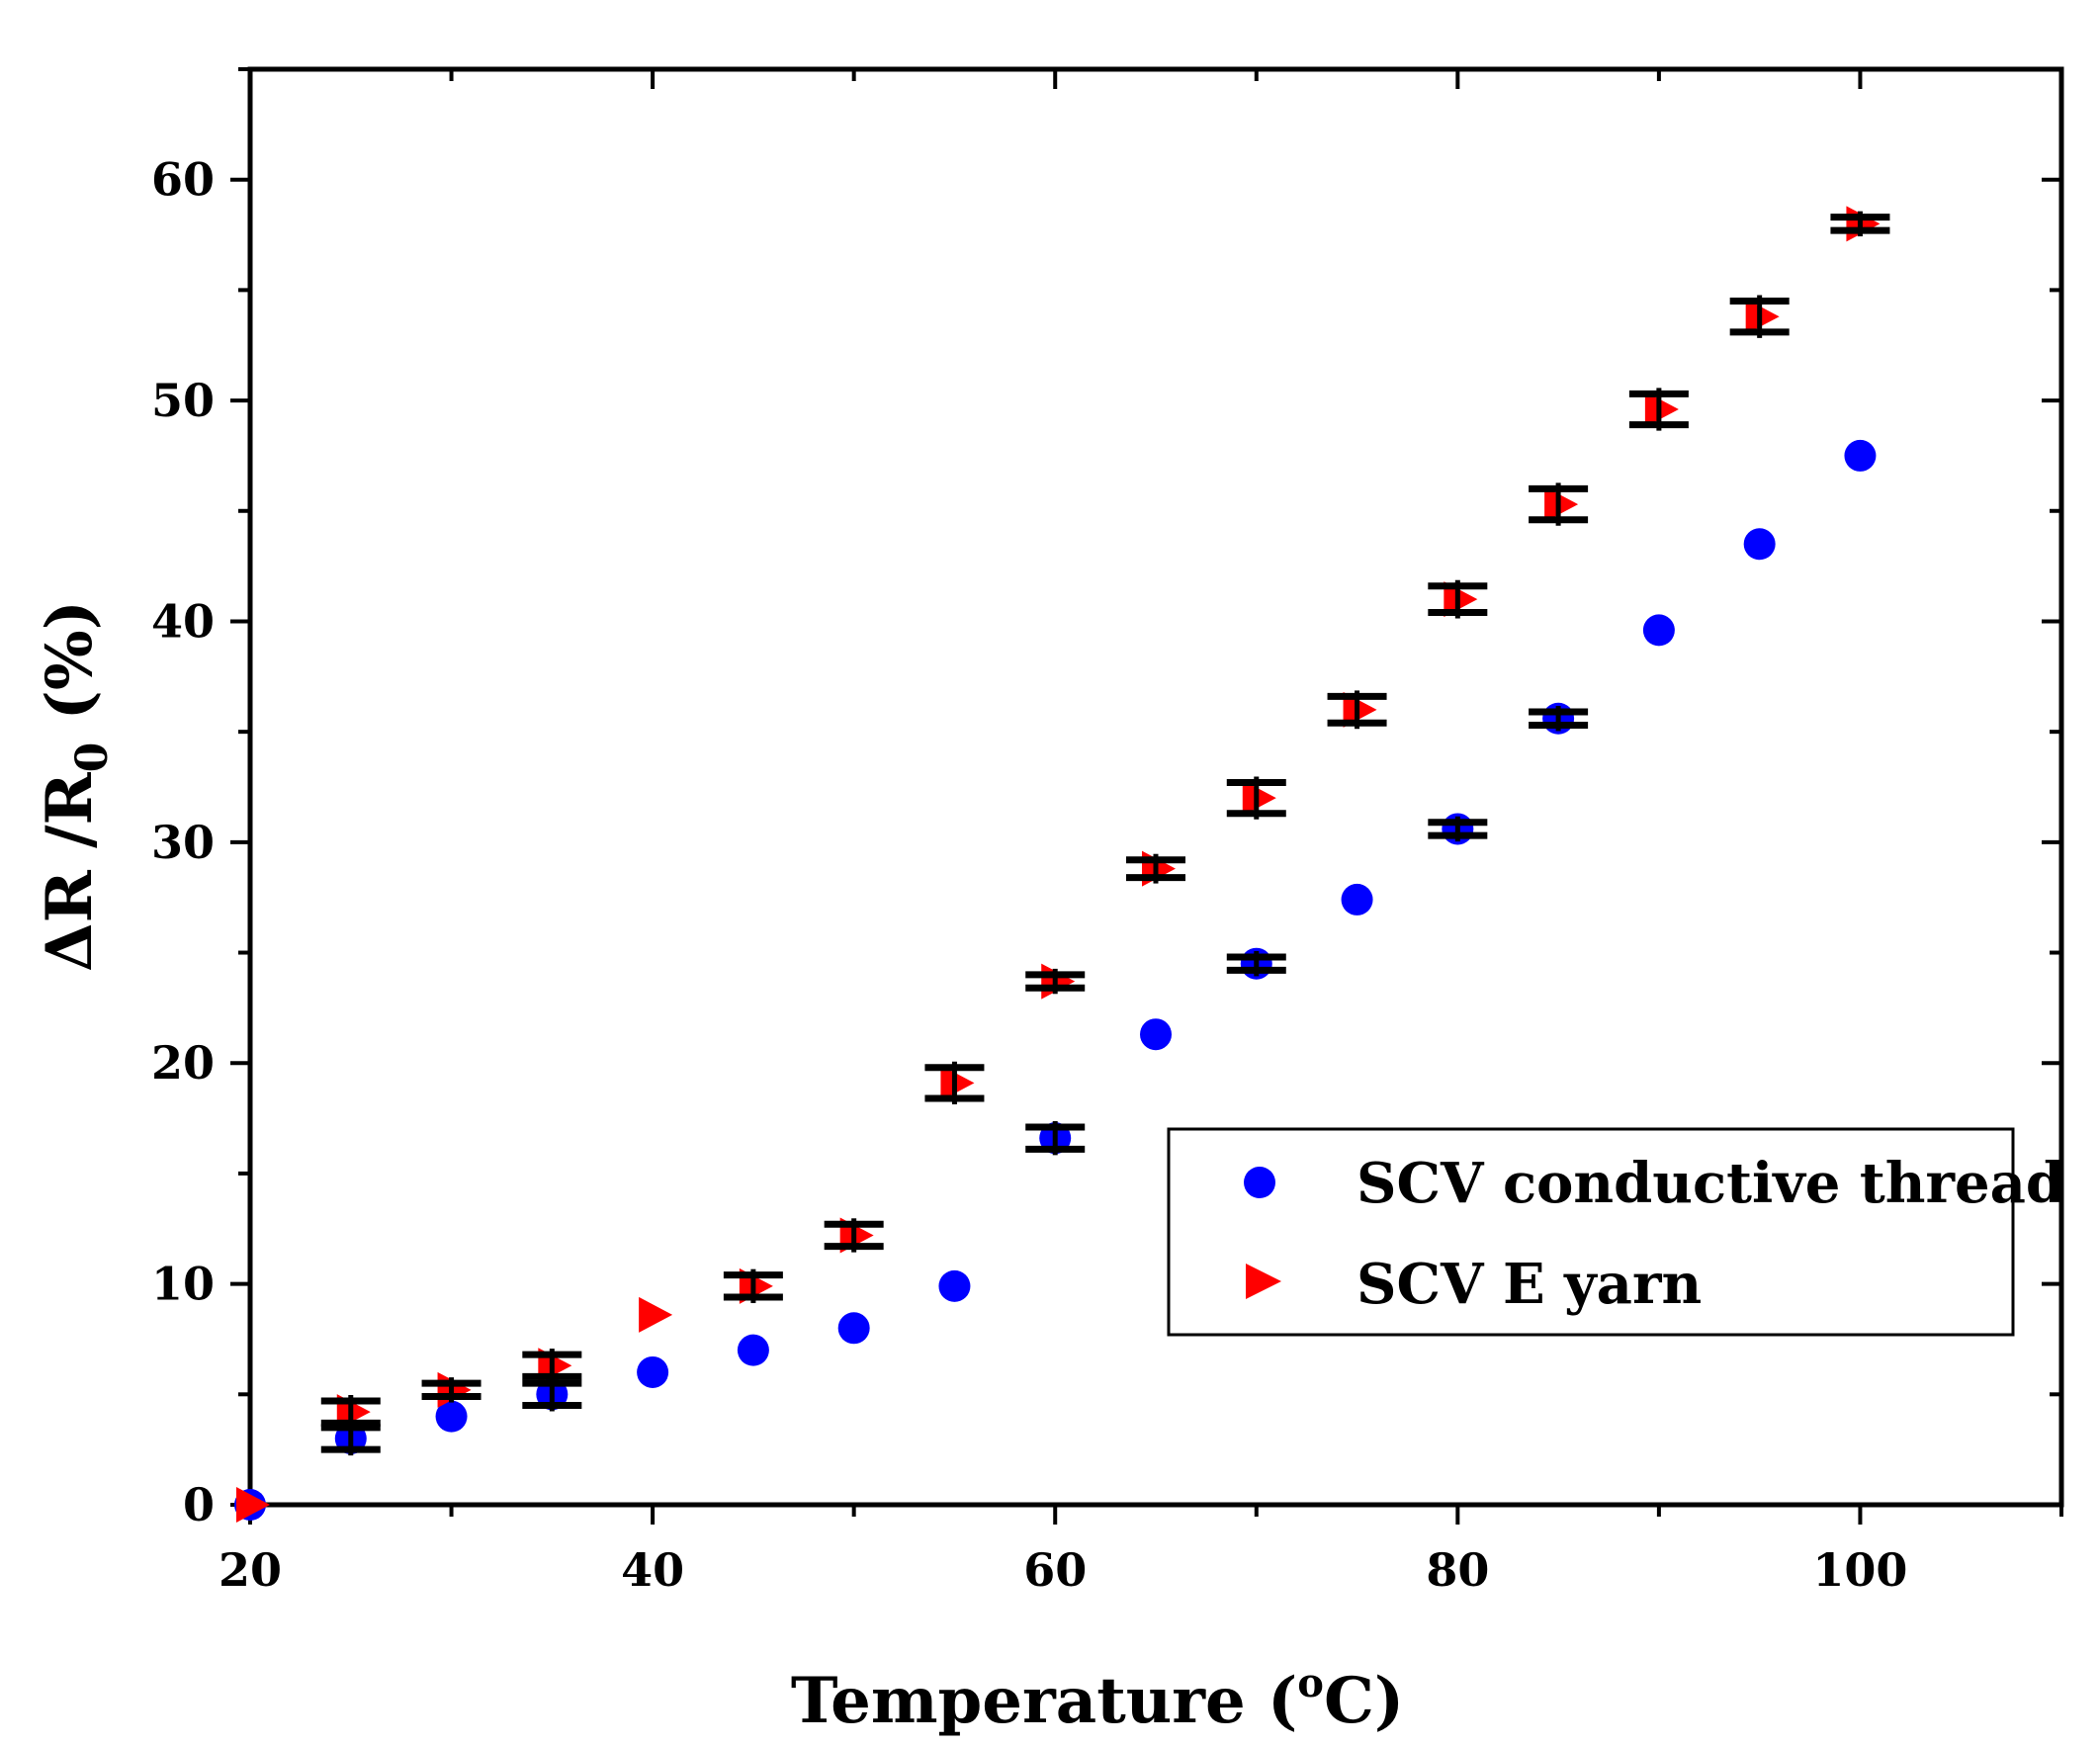 The height and width of the screenshot is (1746, 2100). What do you see at coordinates (183, 621) in the screenshot?
I see `y-tick-label: 40` at bounding box center [183, 621].